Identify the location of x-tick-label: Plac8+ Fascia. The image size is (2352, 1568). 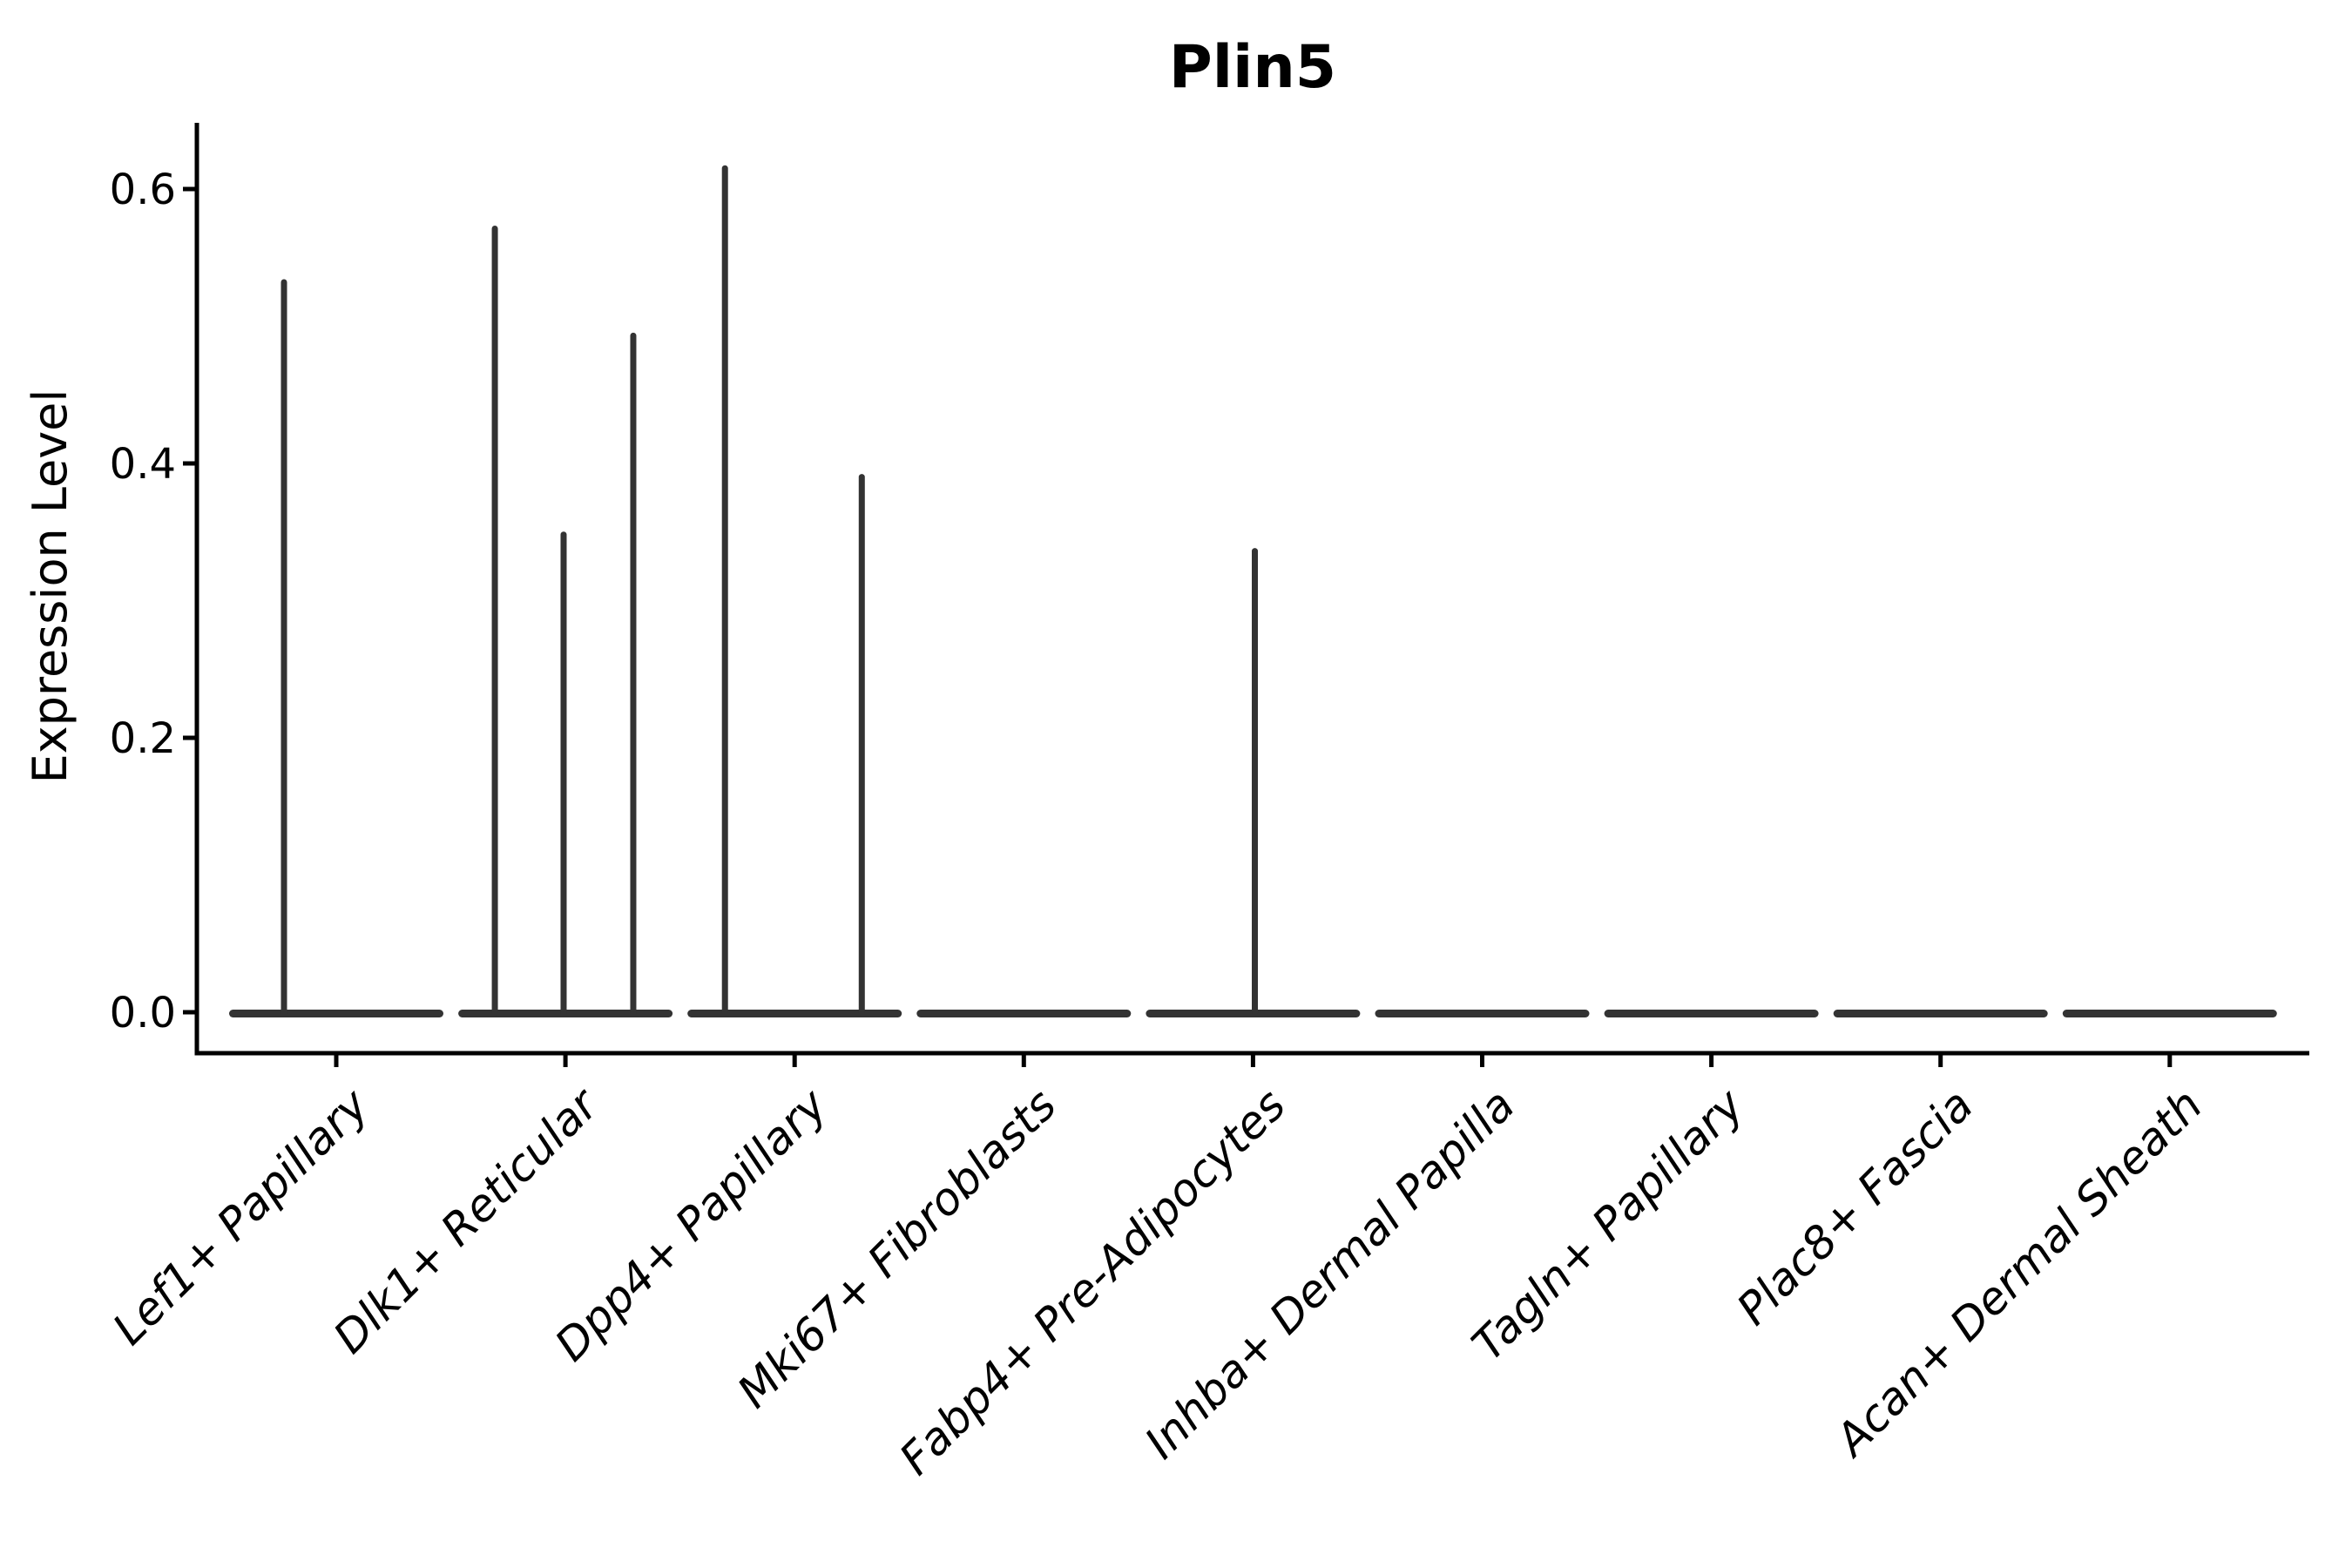
(1856, 1207).